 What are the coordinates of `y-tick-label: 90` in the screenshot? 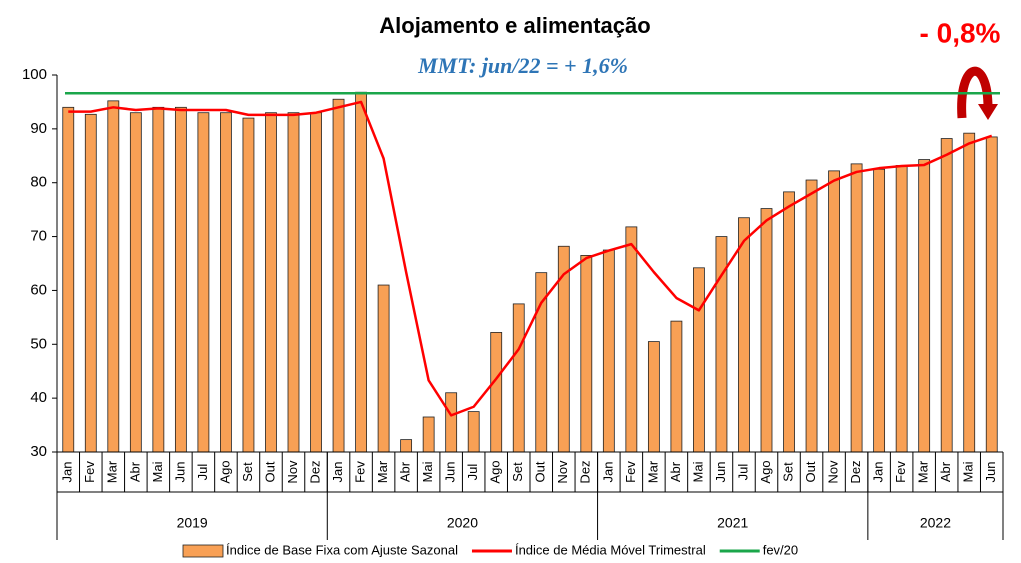 It's located at (38, 128).